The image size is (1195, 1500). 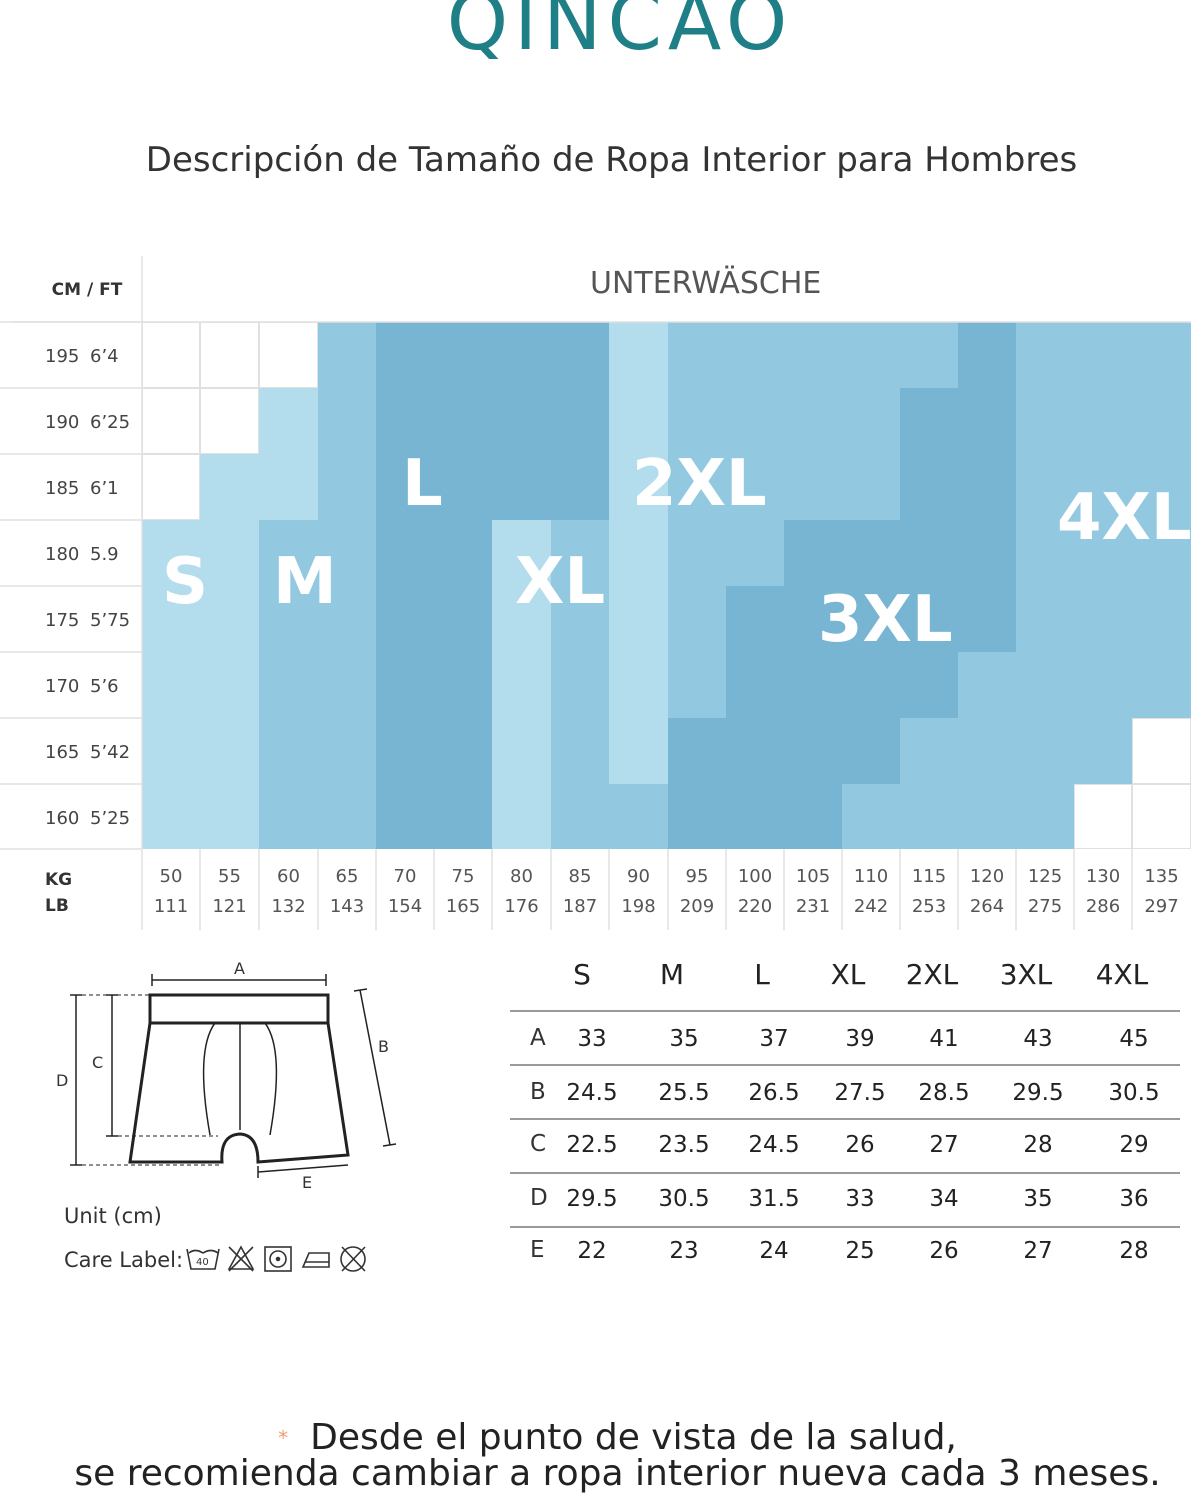 I want to click on unit-label: Unit (cm), so click(x=113, y=1216).